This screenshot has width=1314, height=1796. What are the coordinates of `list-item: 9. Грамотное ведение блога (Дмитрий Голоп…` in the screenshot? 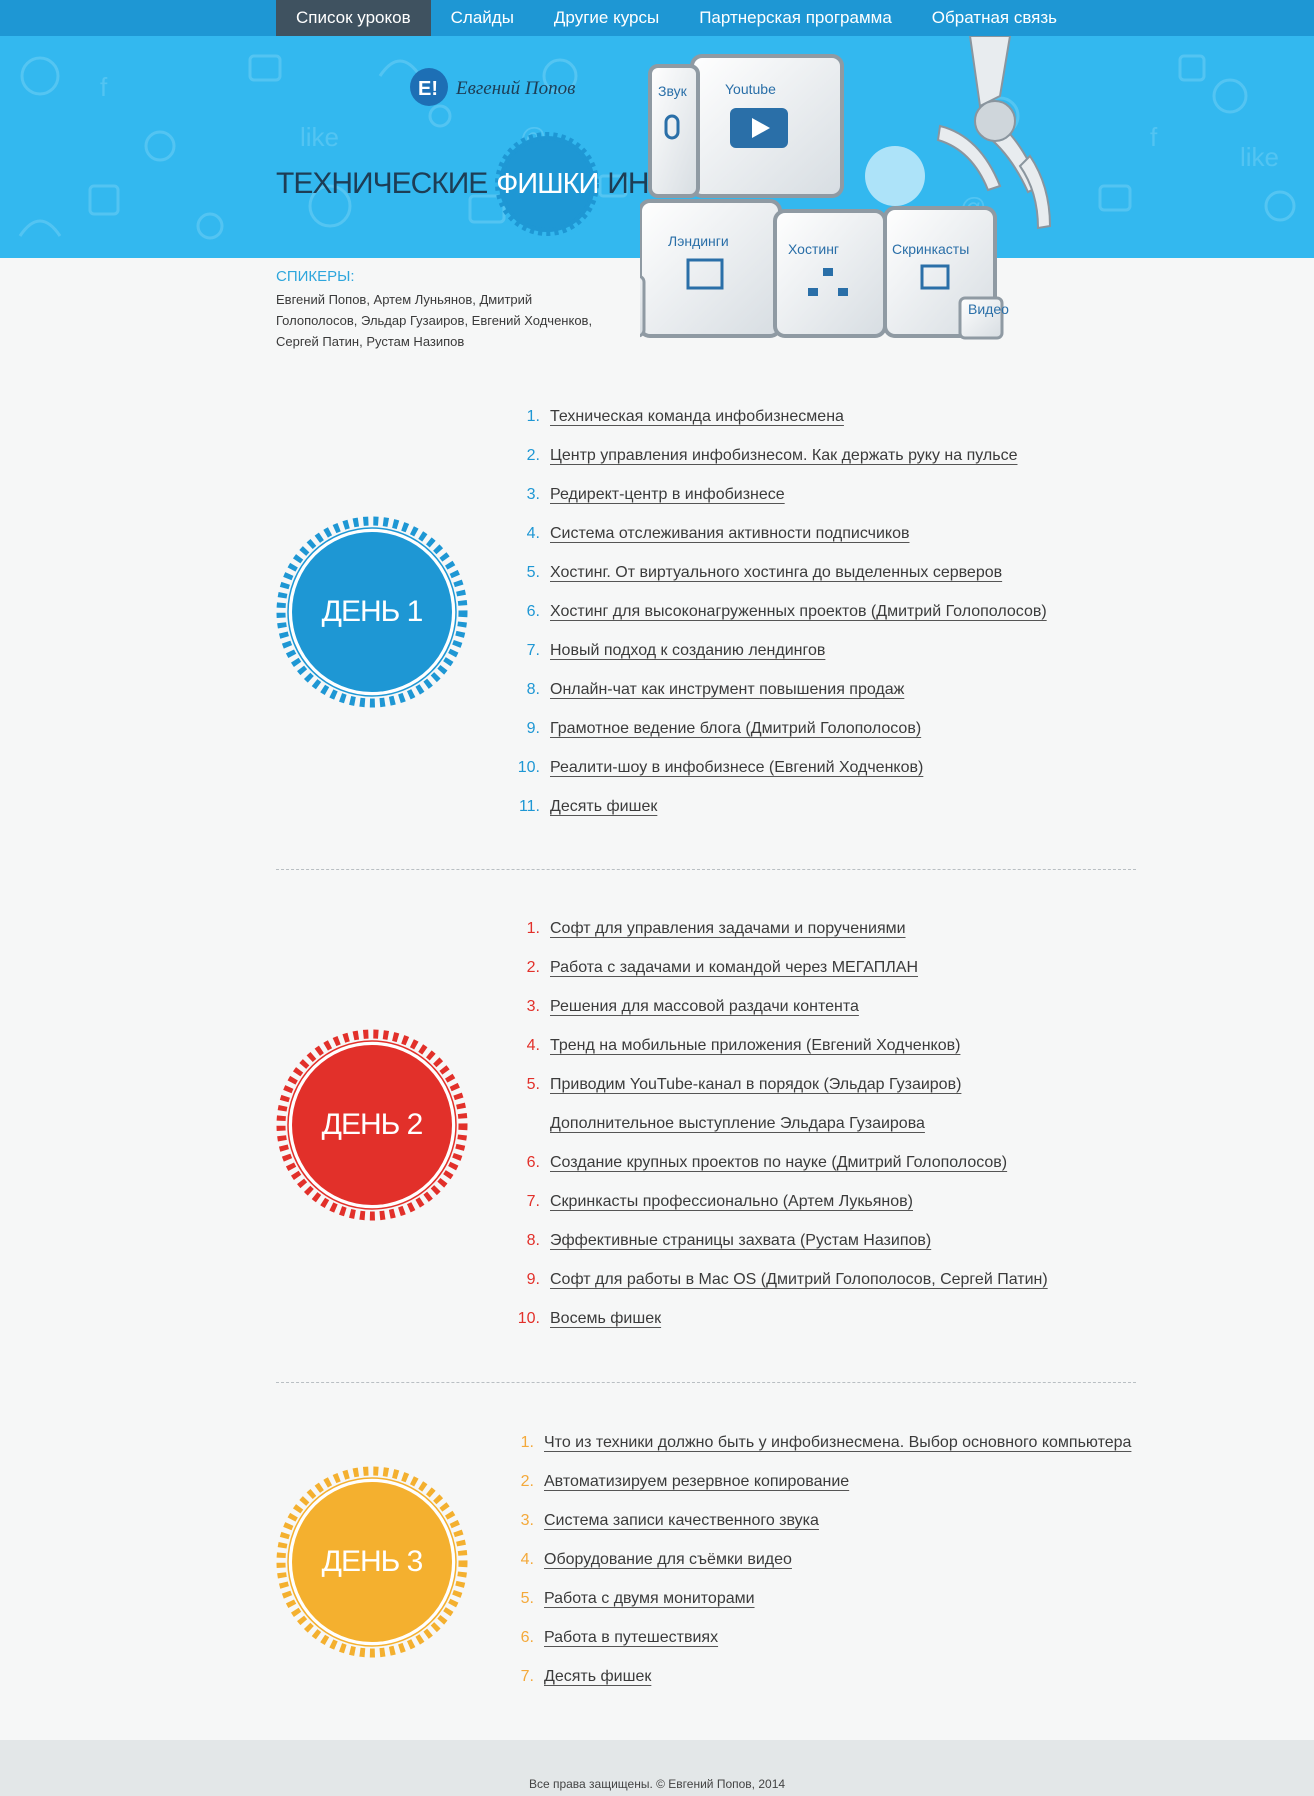 It's located at (781, 728).